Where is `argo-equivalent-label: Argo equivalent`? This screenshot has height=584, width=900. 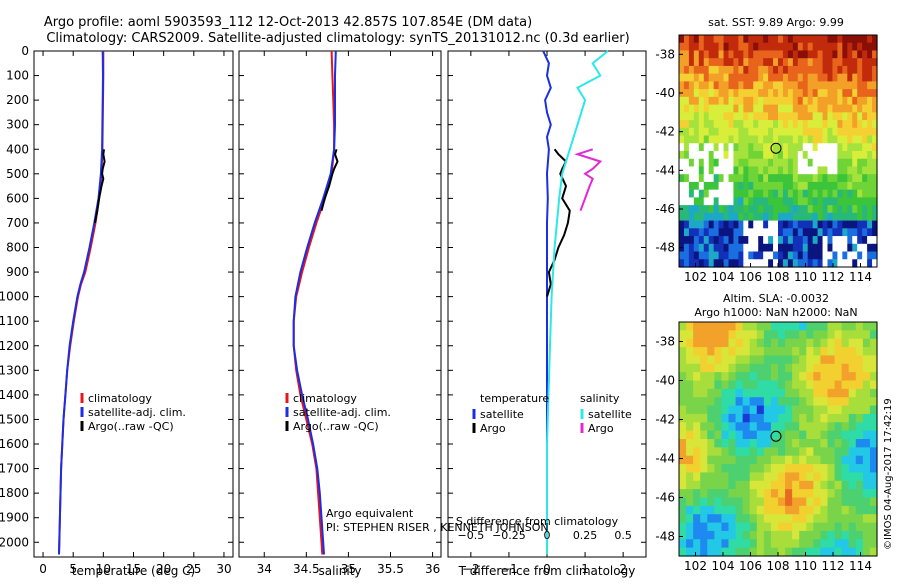
argo-equivalent-label: Argo equivalent is located at coordinates (370, 513).